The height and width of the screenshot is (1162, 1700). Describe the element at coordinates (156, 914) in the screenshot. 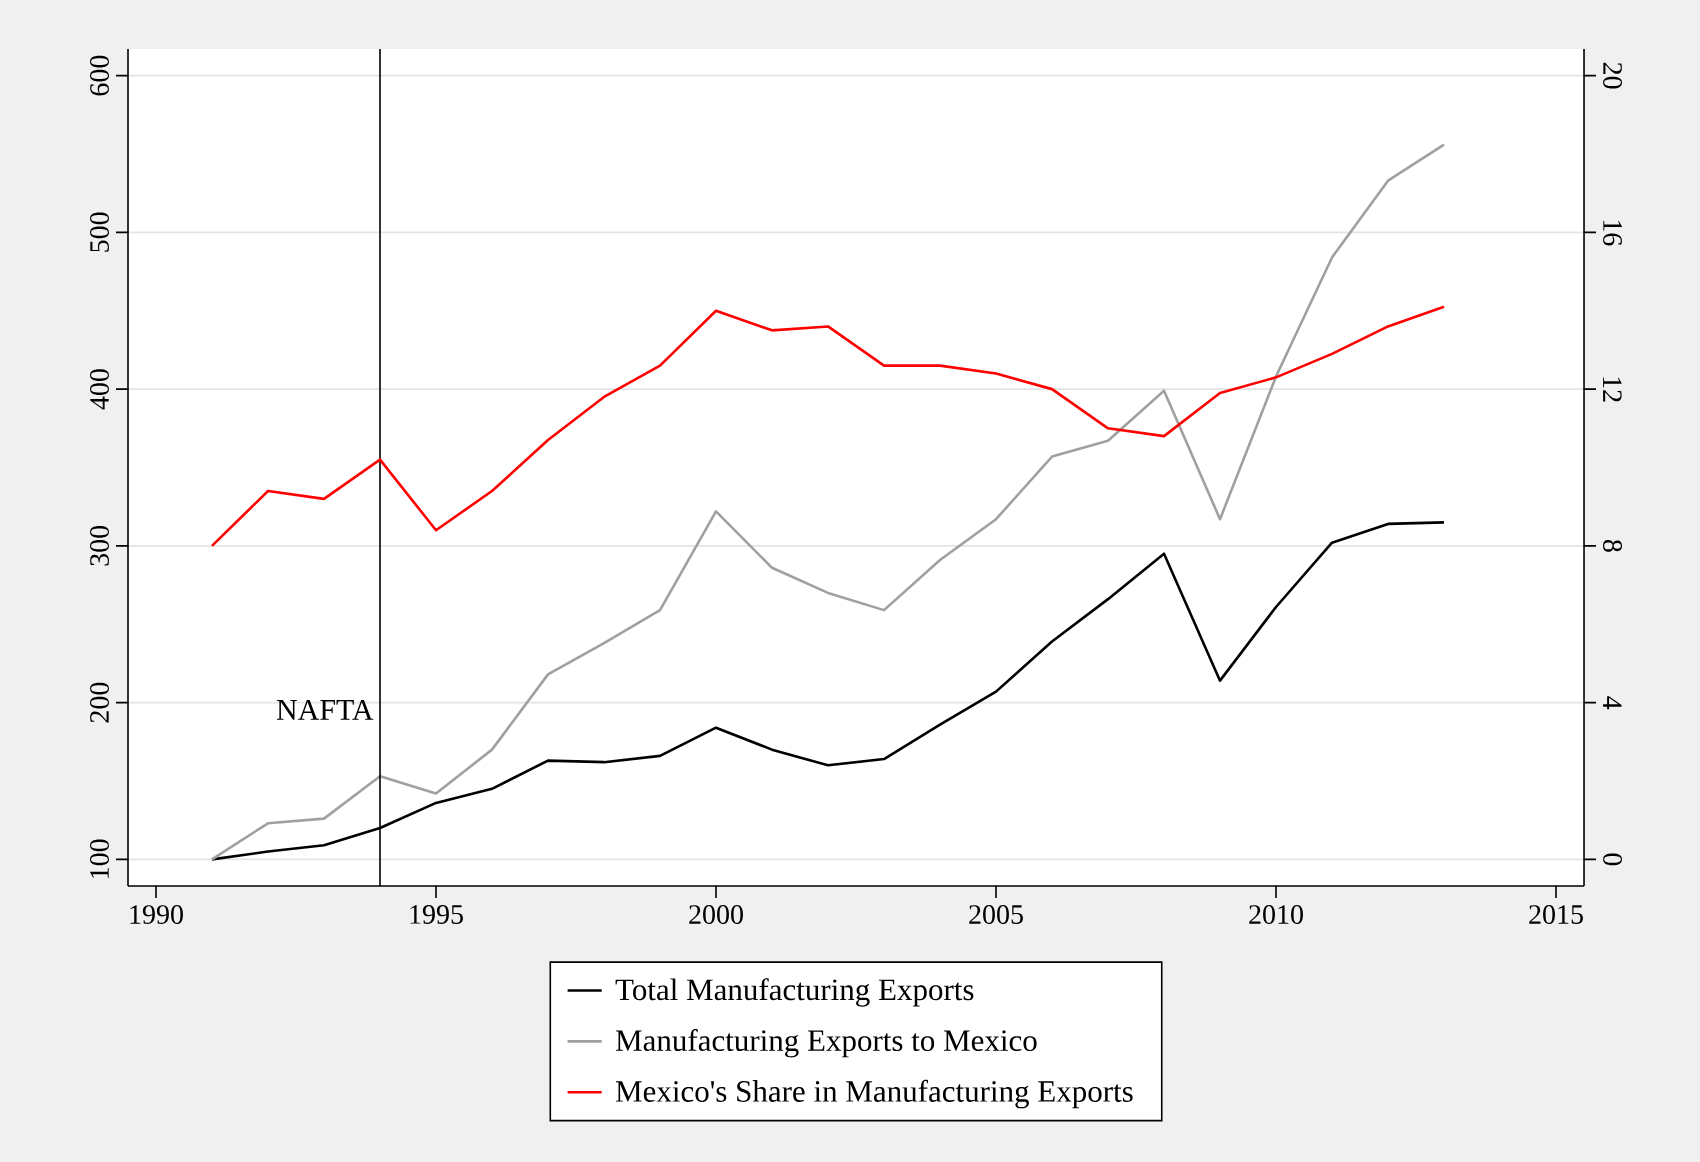

I see `x-tick-label: 1990` at that location.